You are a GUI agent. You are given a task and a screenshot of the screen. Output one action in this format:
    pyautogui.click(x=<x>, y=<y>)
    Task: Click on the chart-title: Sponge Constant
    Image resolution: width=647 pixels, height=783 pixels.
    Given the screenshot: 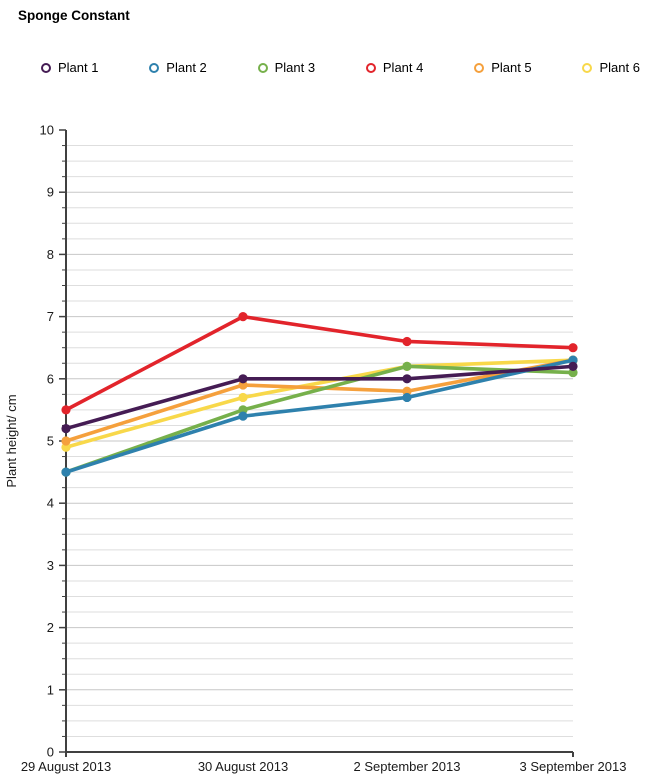 What is the action you would take?
    pyautogui.click(x=74, y=15)
    